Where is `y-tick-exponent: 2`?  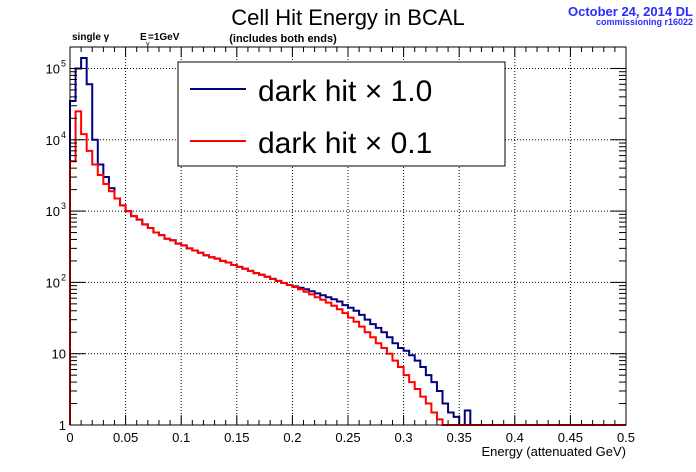 y-tick-exponent: 2 is located at coordinates (63, 277).